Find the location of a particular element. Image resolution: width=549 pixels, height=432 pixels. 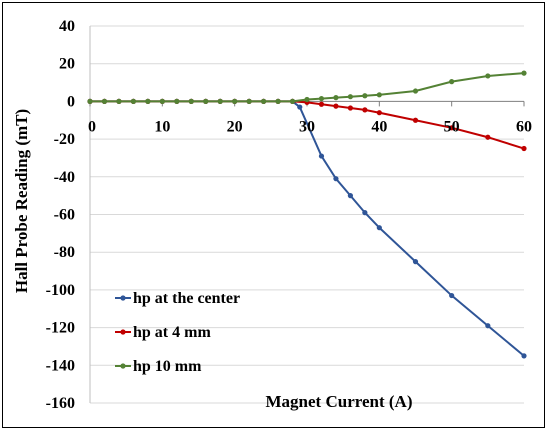

x-tick-label: 0 is located at coordinates (92, 126).